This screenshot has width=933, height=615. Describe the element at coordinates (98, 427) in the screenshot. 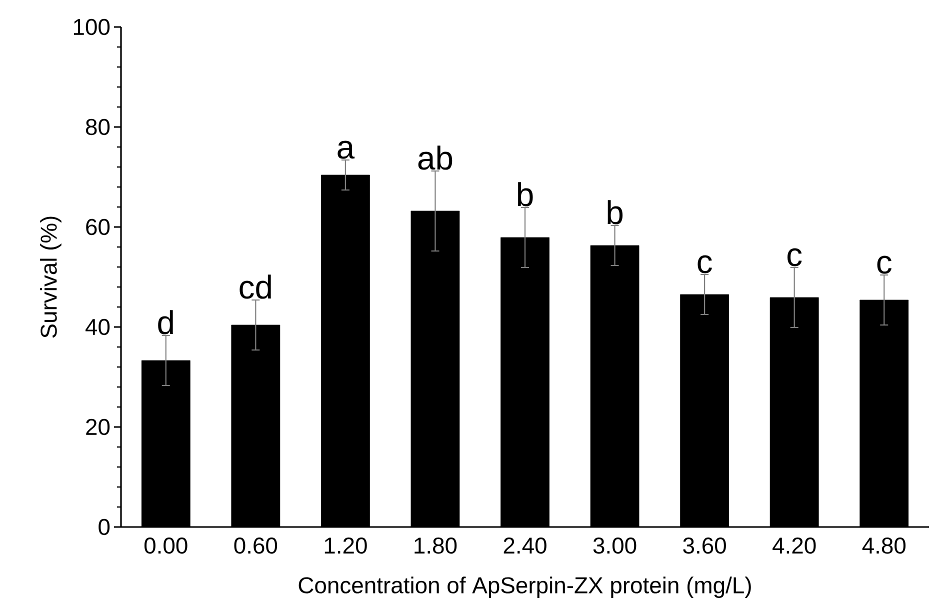

I see `y-tick-label: 20` at that location.